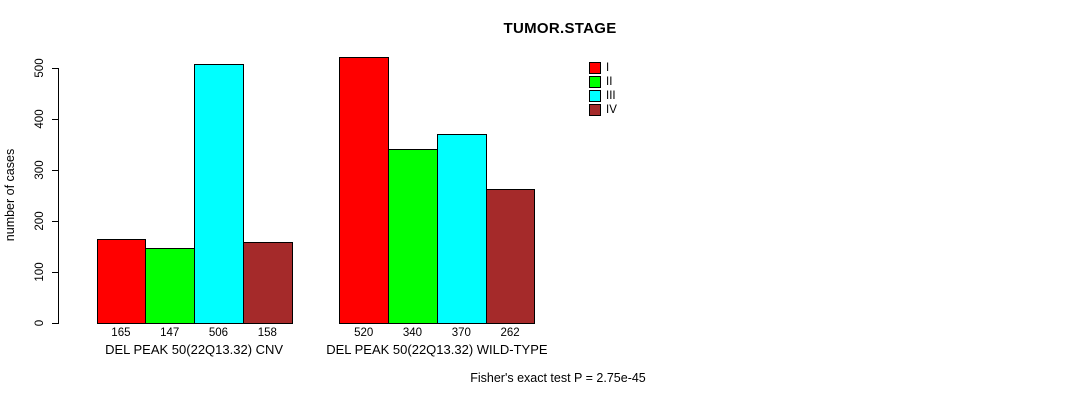 The height and width of the screenshot is (400, 1090). What do you see at coordinates (510, 256) in the screenshot?
I see `bar-iv-group2` at bounding box center [510, 256].